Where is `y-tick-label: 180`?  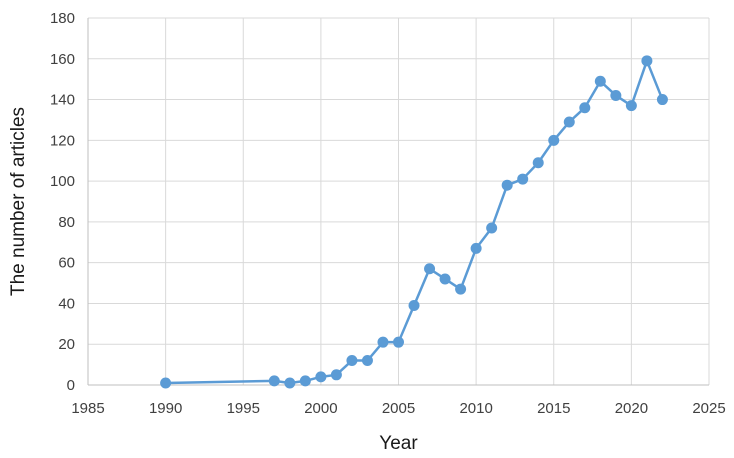 y-tick-label: 180 is located at coordinates (62, 18).